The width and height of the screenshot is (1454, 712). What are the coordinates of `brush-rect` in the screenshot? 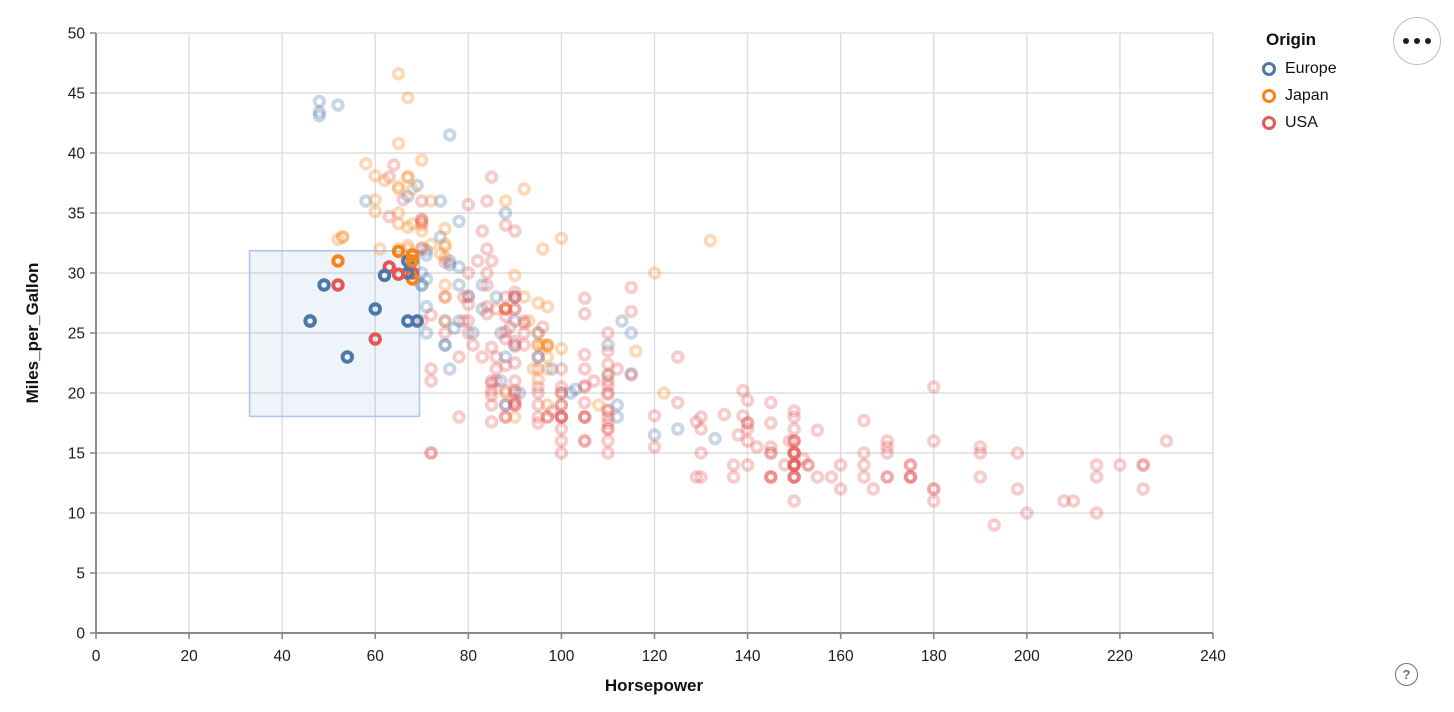 It's located at (334, 334).